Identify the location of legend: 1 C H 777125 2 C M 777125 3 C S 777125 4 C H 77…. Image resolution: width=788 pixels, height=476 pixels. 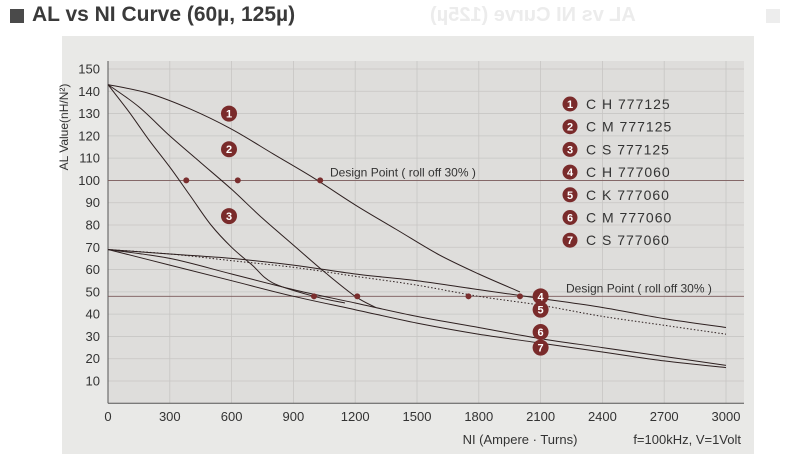
(617, 172).